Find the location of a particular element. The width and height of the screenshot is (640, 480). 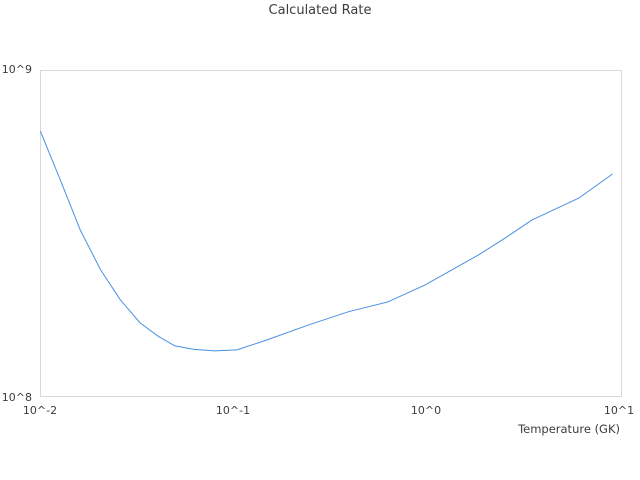

chart-title: Calculated Rate is located at coordinates (320, 10).